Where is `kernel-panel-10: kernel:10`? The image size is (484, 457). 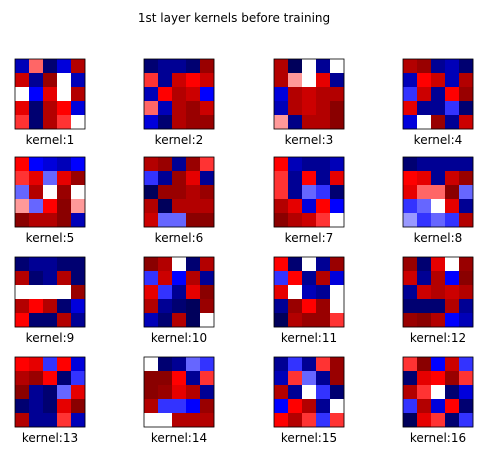 kernel-panel-10: kernel:10 is located at coordinates (179, 300).